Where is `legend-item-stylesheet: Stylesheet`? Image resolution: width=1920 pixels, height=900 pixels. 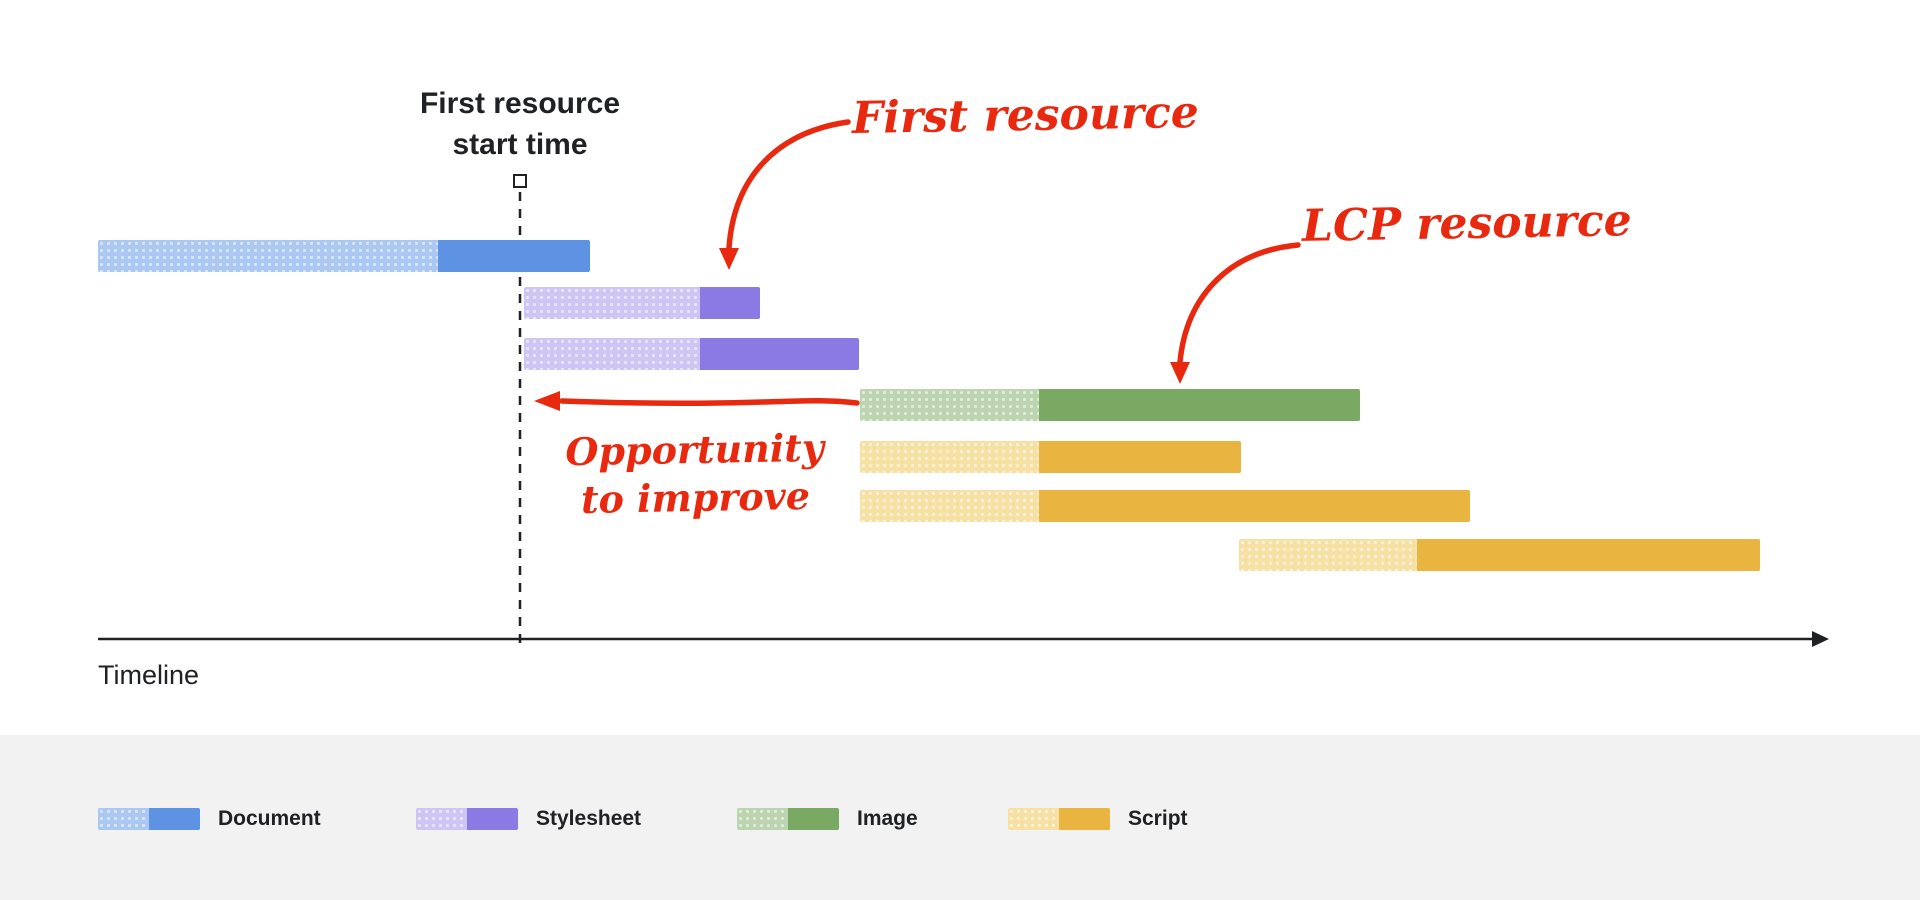
legend-item-stylesheet: Stylesheet is located at coordinates (528, 819).